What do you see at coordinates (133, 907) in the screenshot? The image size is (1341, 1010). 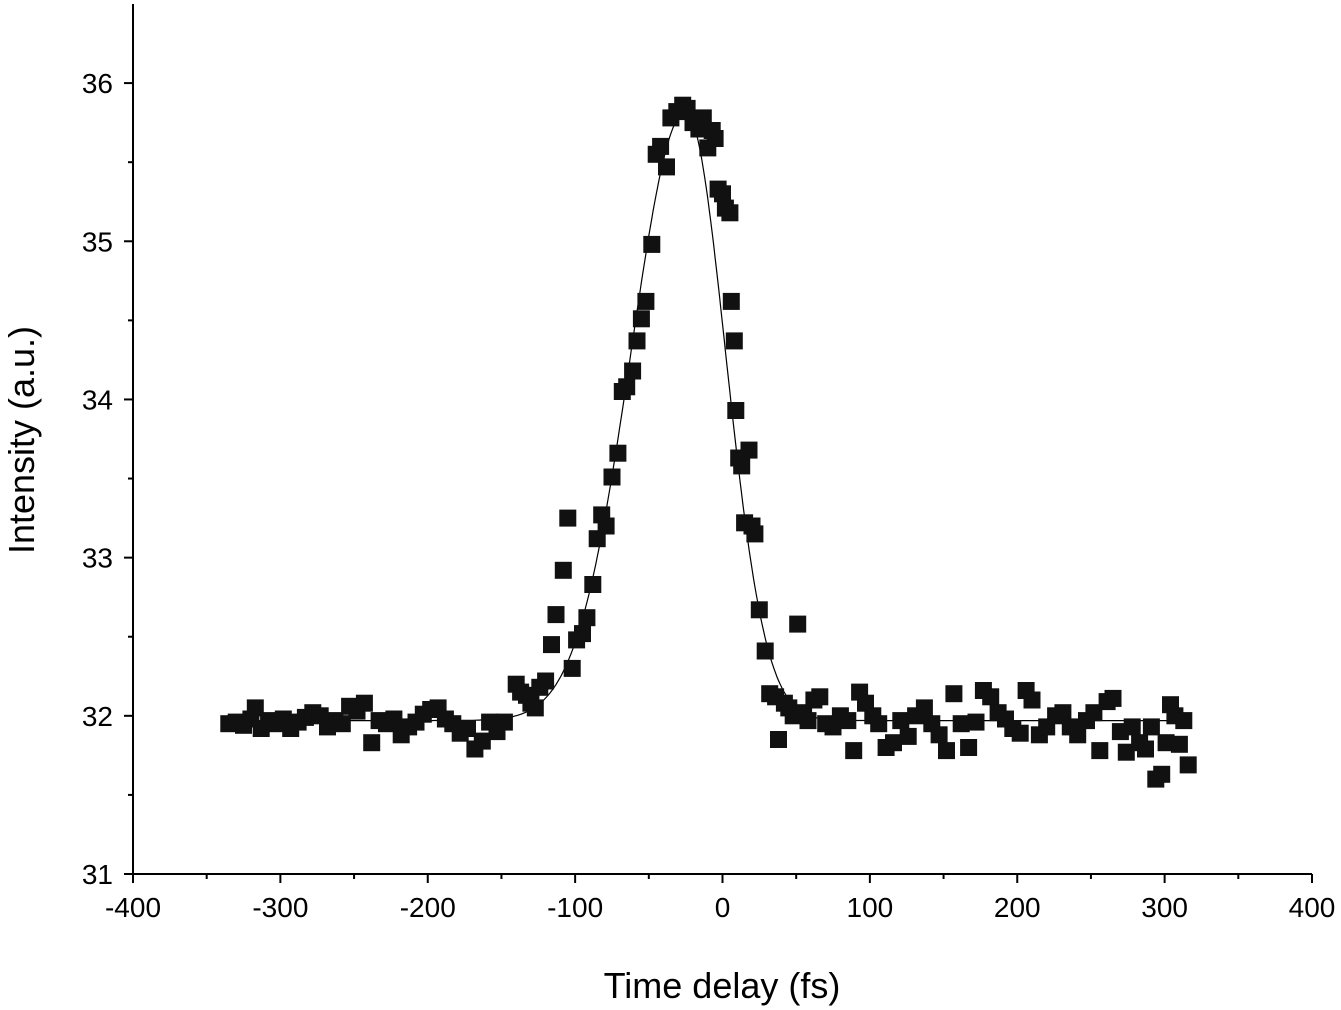 I see `x-tick-label: -400` at bounding box center [133, 907].